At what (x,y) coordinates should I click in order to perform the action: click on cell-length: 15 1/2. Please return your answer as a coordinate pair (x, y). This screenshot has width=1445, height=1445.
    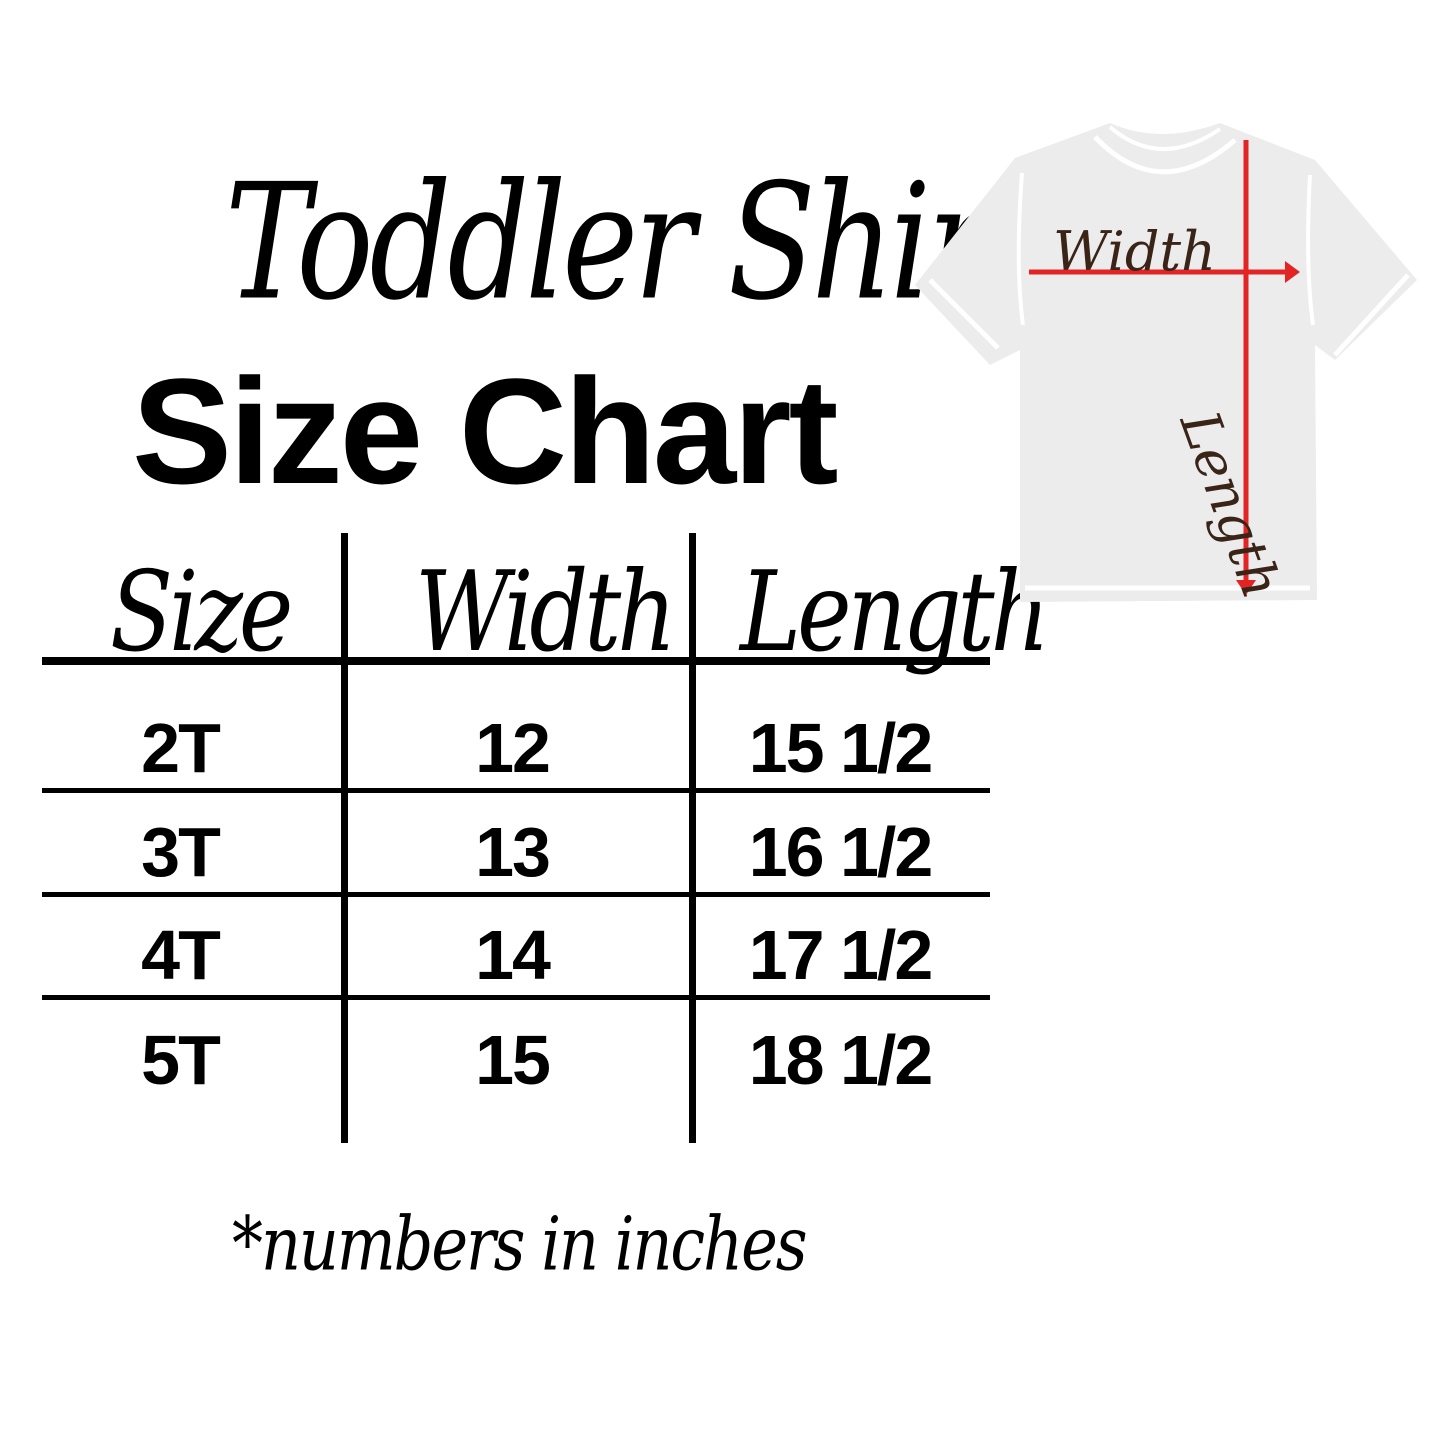
    Looking at the image, I should click on (841, 748).